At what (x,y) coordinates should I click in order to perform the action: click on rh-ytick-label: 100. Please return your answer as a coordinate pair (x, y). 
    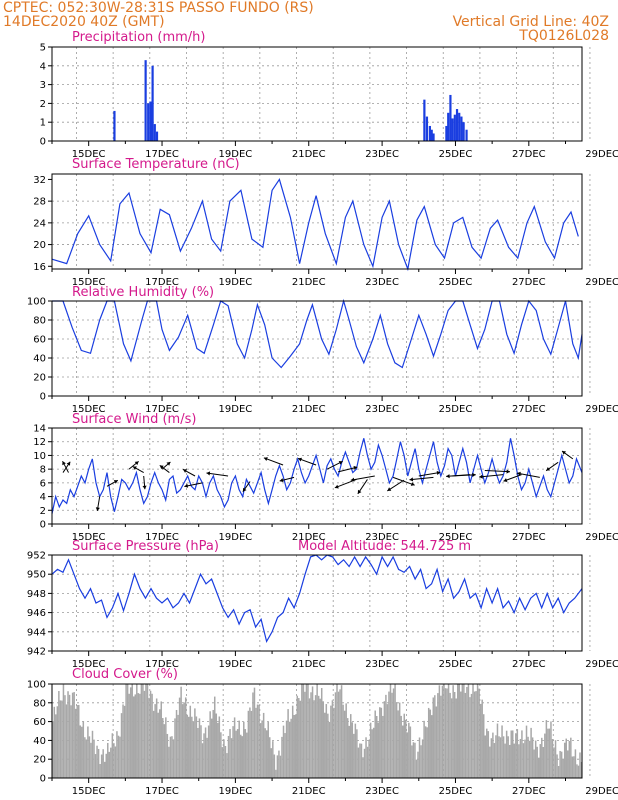
    Looking at the image, I should click on (36, 302).